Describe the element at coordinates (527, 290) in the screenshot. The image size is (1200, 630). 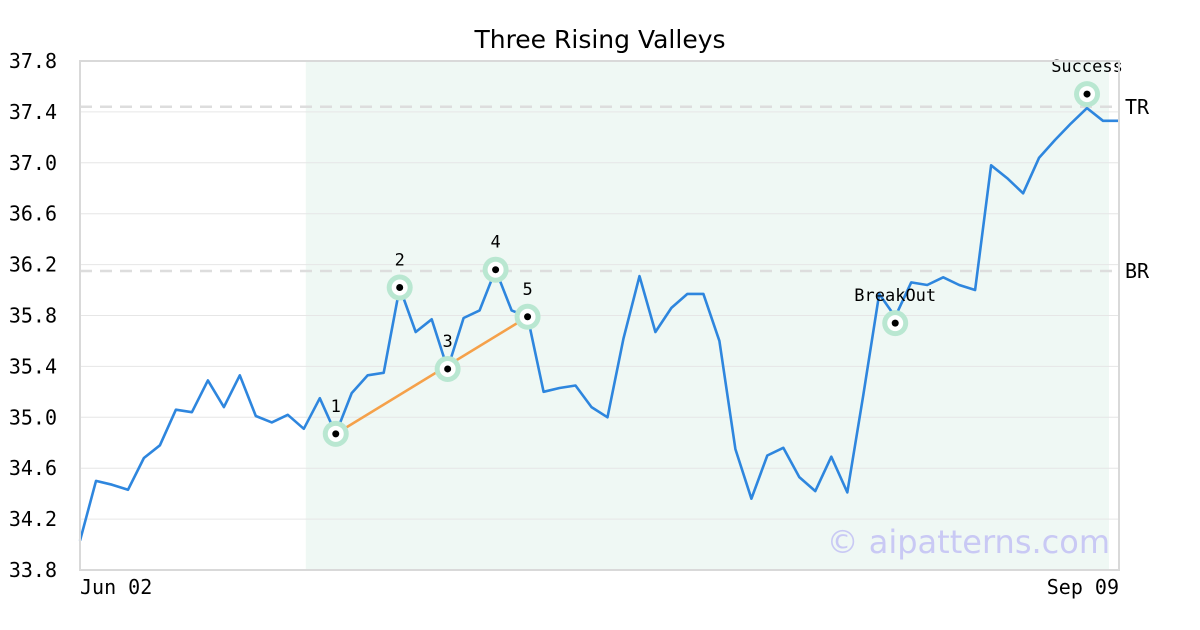
I see `pattern-point-label-5: 5` at that location.